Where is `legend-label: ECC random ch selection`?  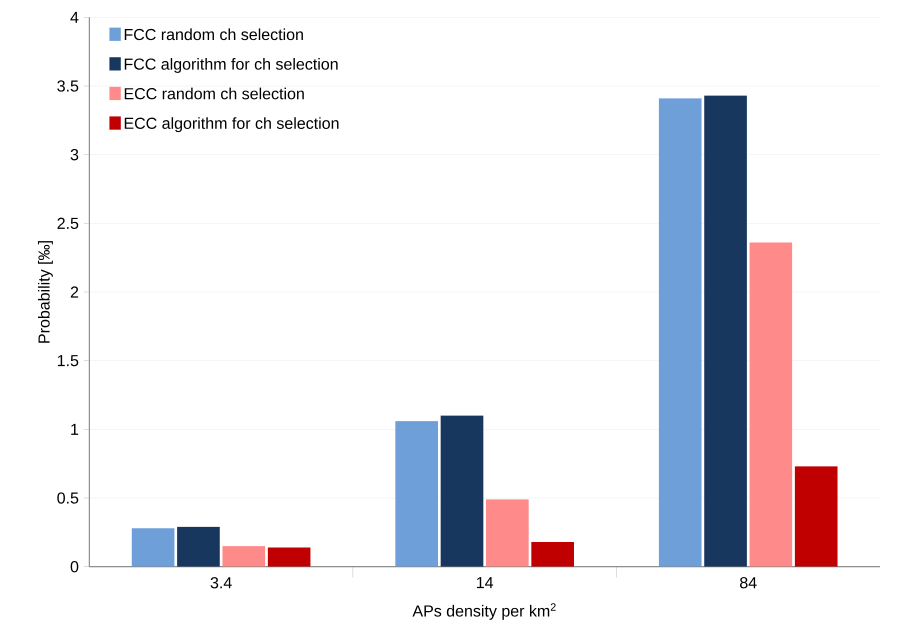 legend-label: ECC random ch selection is located at coordinates (214, 94).